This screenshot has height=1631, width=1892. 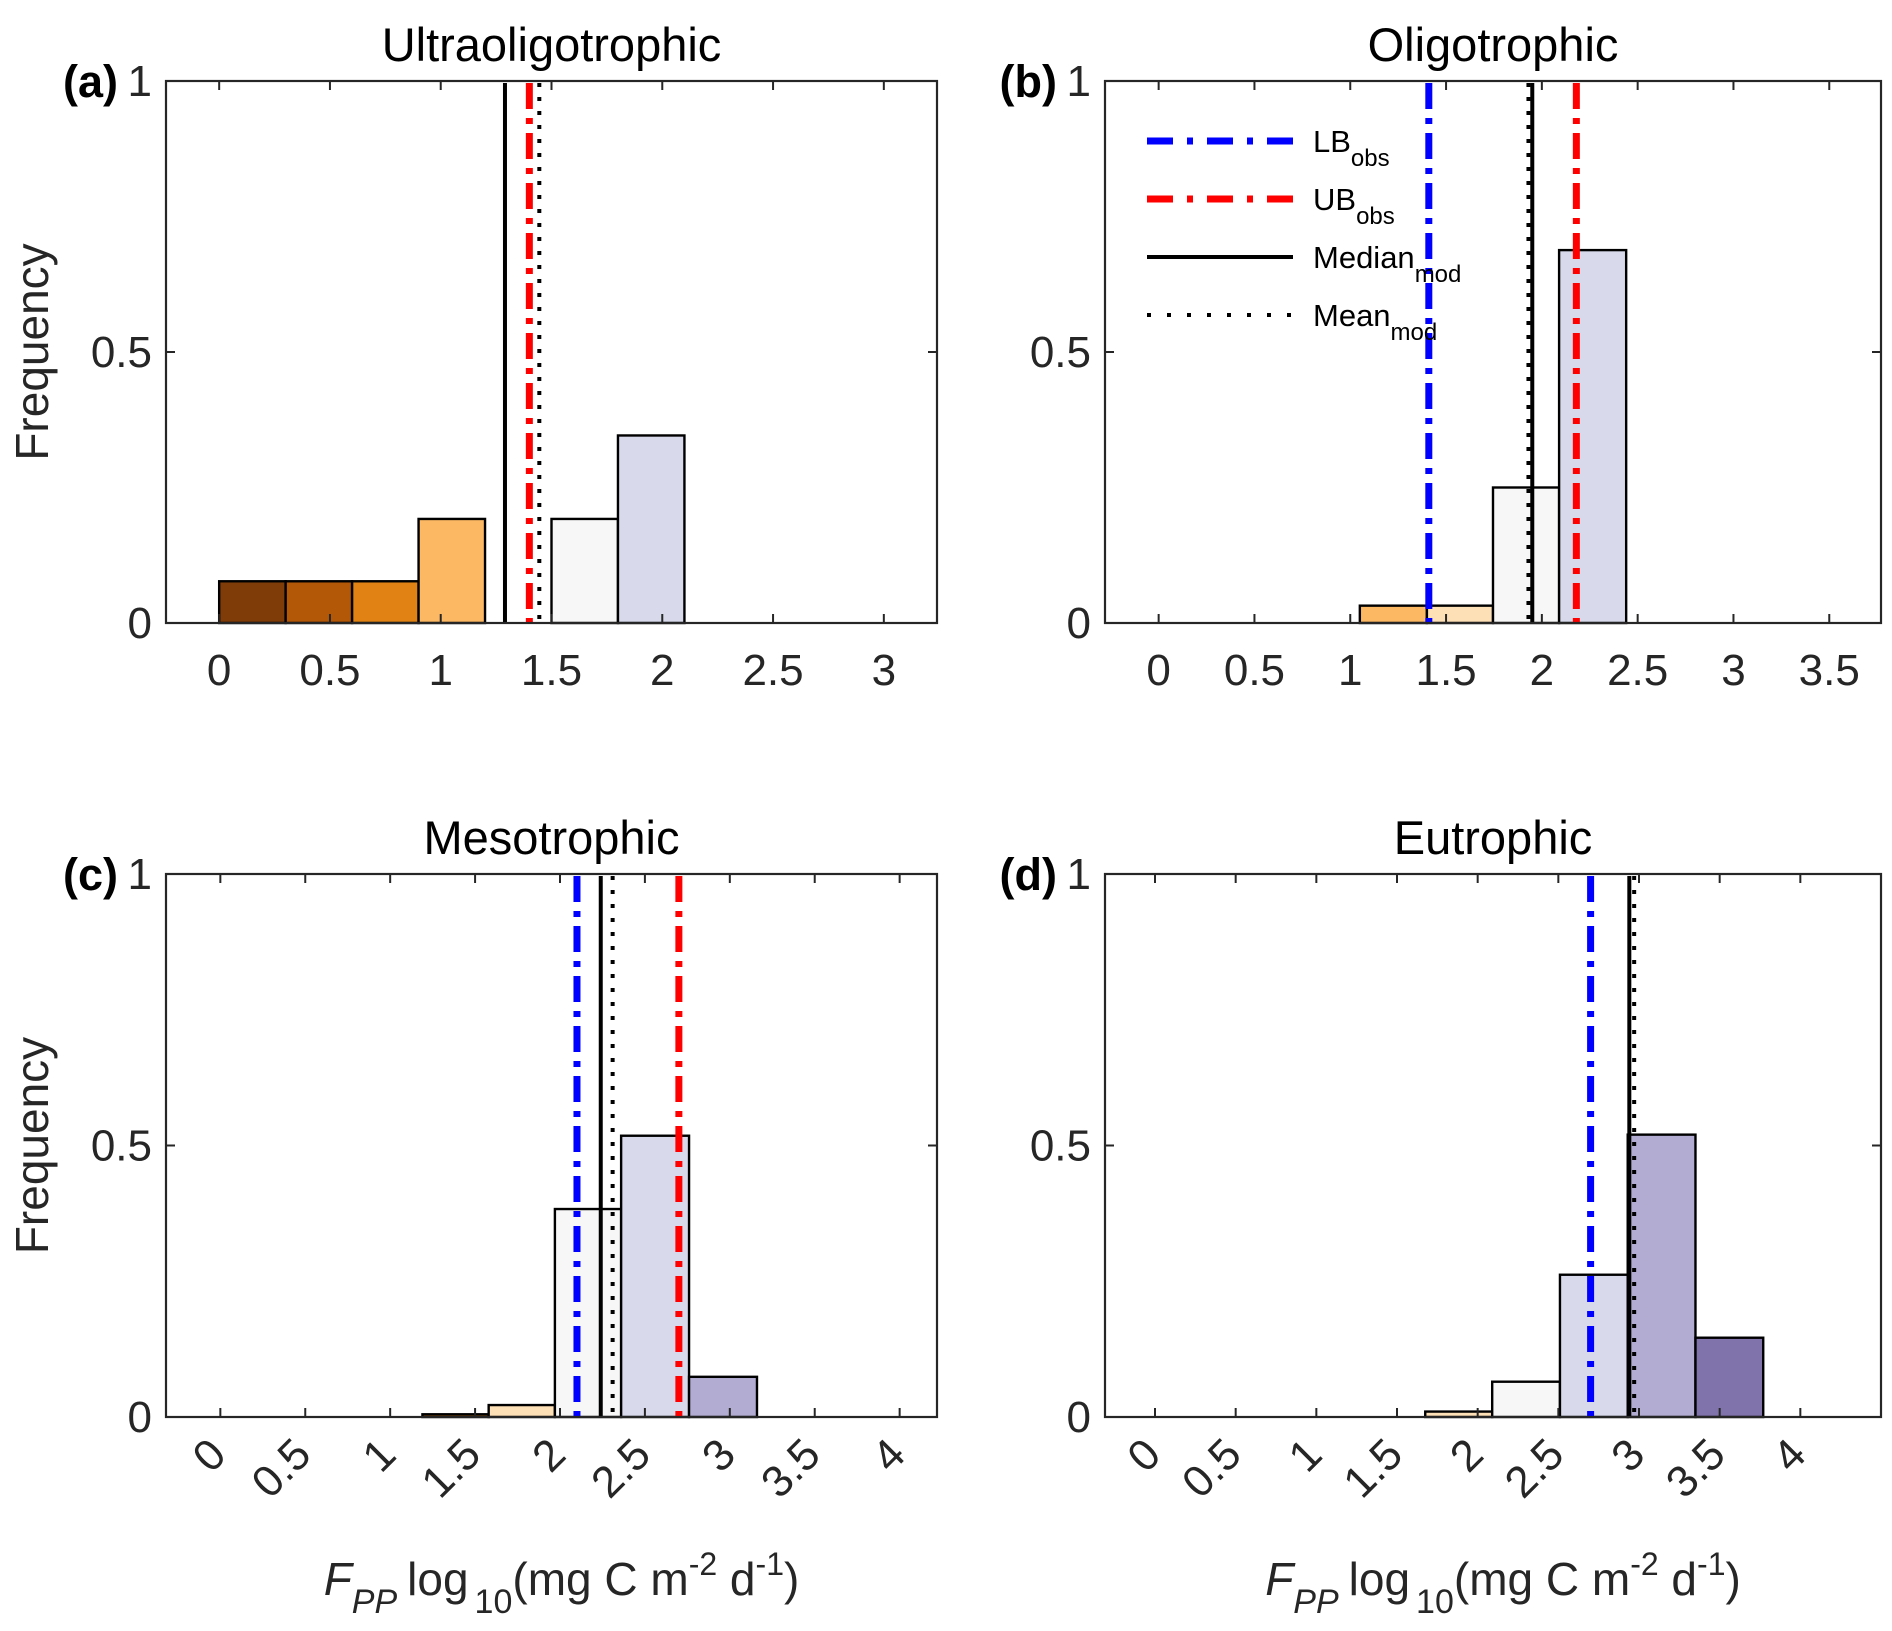 What do you see at coordinates (1334, 199) in the screenshot?
I see `legend-label-main: UB` at bounding box center [1334, 199].